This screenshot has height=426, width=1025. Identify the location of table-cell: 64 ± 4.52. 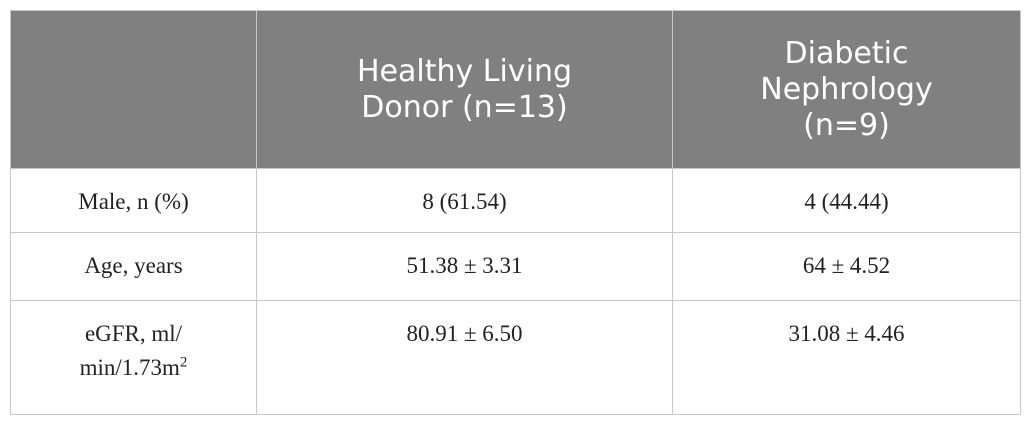
(846, 266).